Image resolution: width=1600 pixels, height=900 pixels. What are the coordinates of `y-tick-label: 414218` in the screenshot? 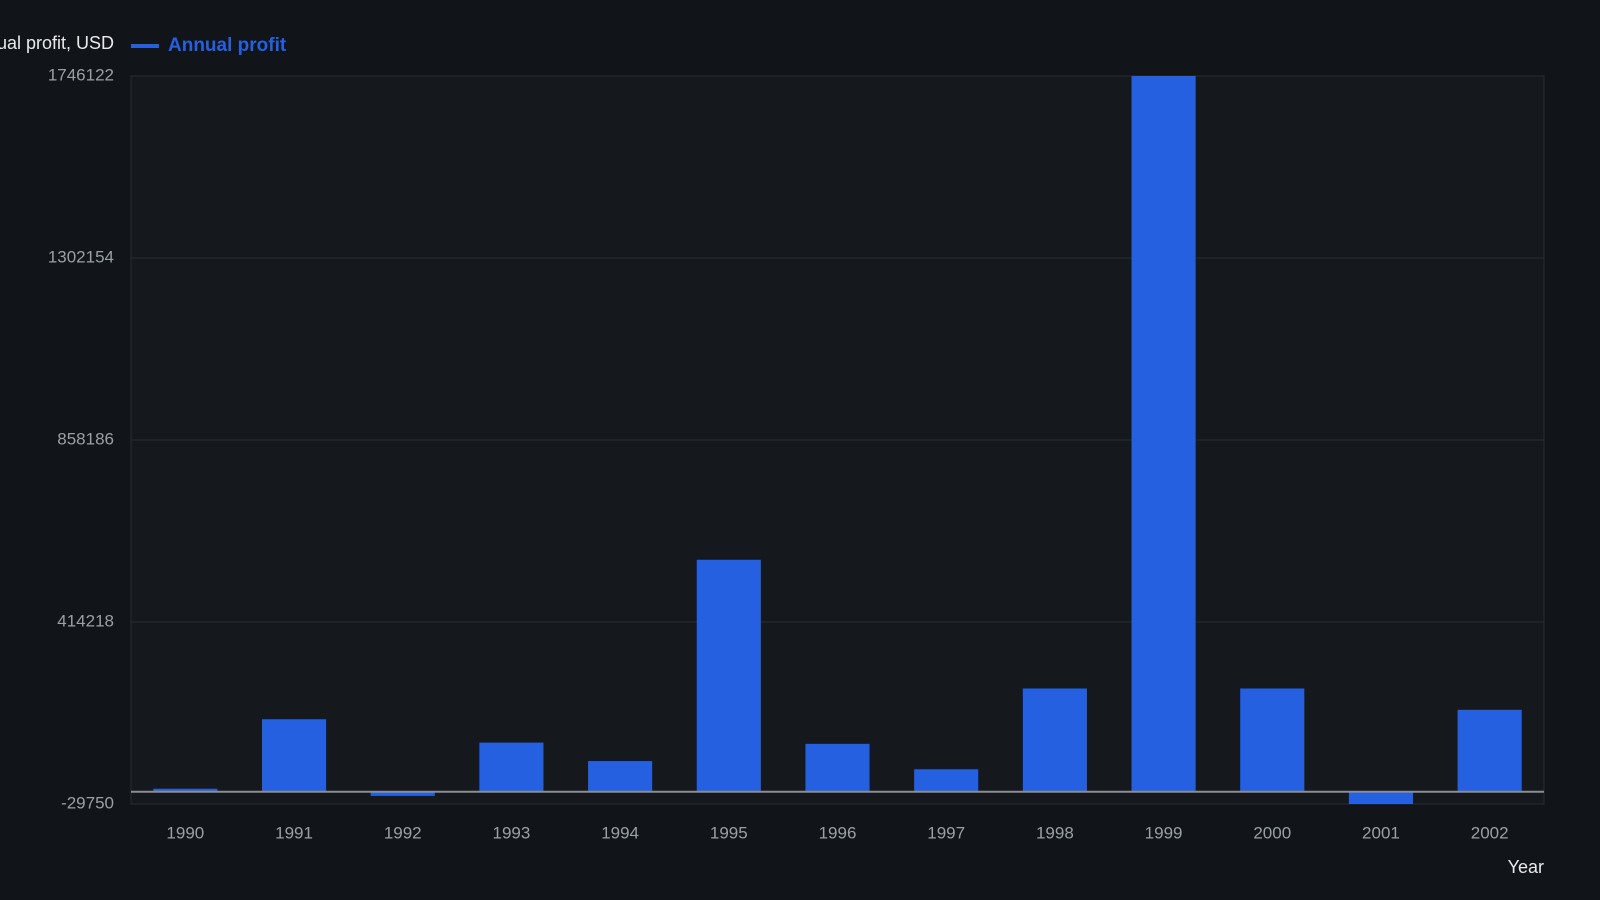 It's located at (85, 620).